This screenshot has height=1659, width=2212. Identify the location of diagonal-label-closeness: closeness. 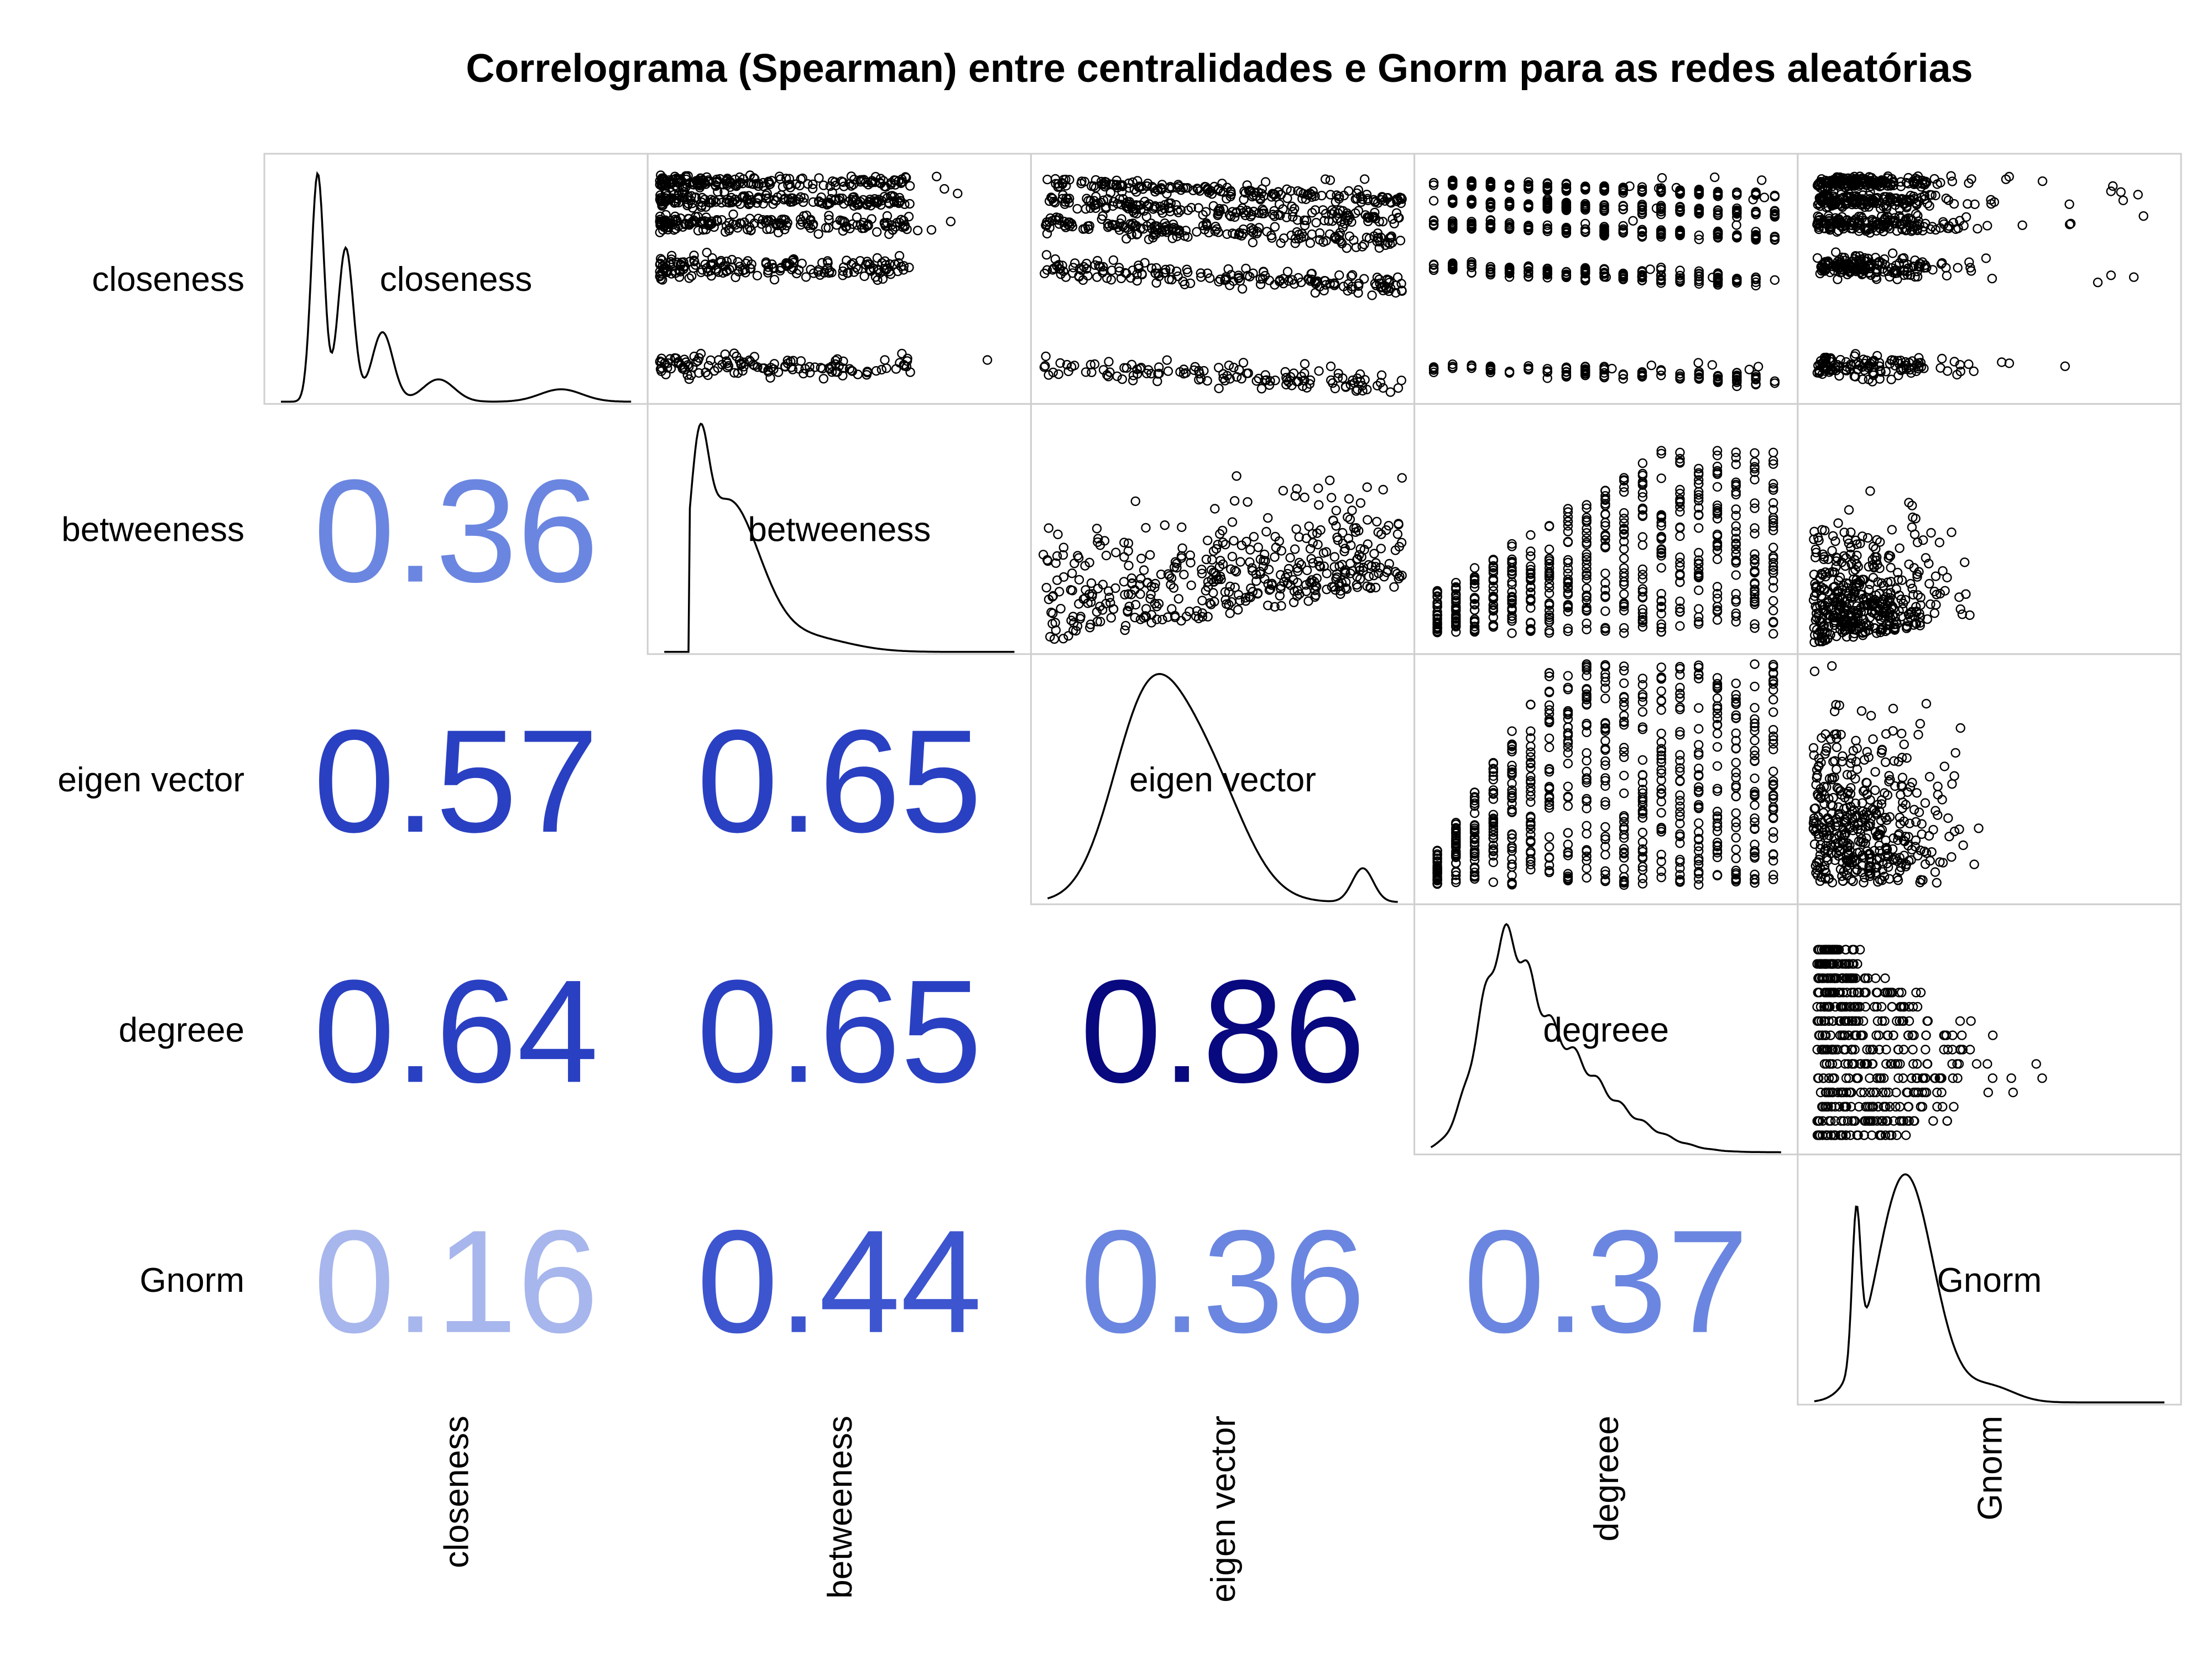
(457, 280).